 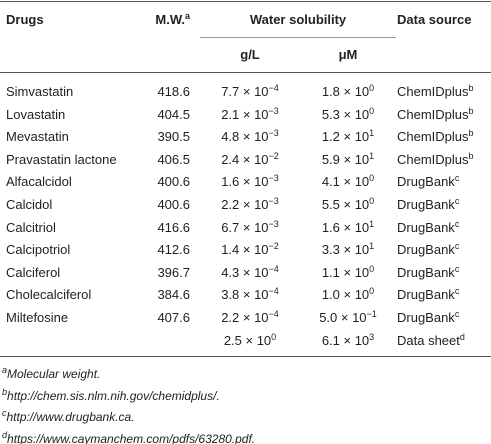 What do you see at coordinates (250, 318) in the screenshot?
I see `solubility-gl: 2.2 × 10−4` at bounding box center [250, 318].